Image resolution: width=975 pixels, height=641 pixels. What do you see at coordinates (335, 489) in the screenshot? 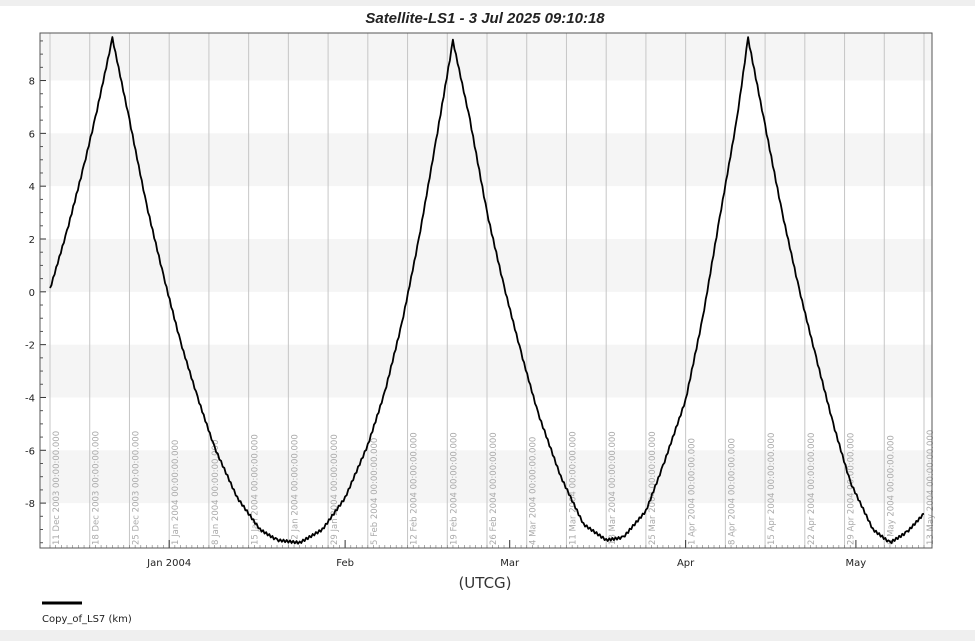
I see `grid-date-label: 29 Jan 2004 00:00:00.000` at bounding box center [335, 489].